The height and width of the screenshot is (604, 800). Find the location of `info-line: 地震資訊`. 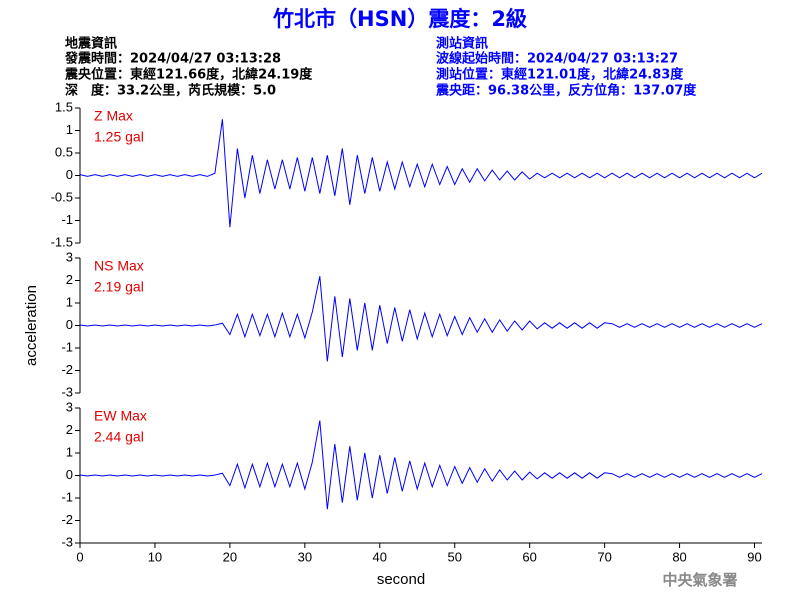

info-line: 地震資訊 is located at coordinates (91, 44).